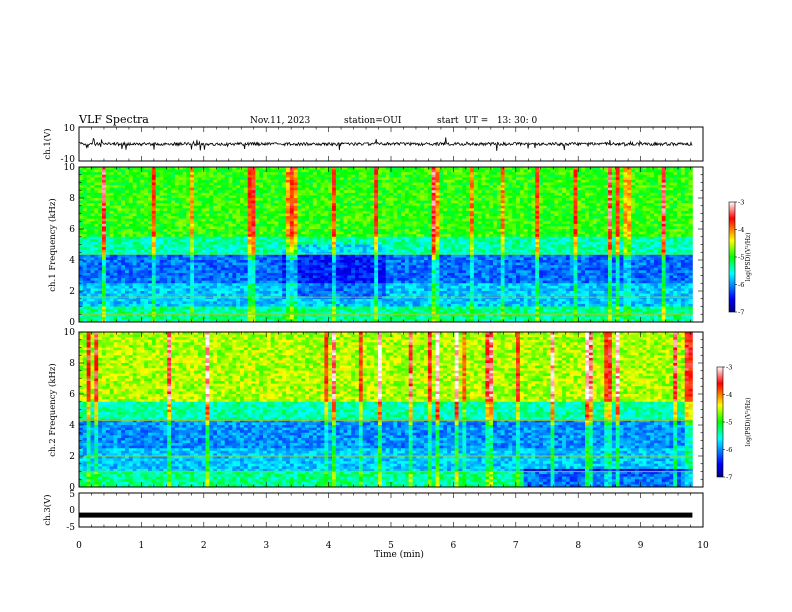 The width and height of the screenshot is (792, 612). I want to click on time-axis-tick: 8, so click(578, 546).